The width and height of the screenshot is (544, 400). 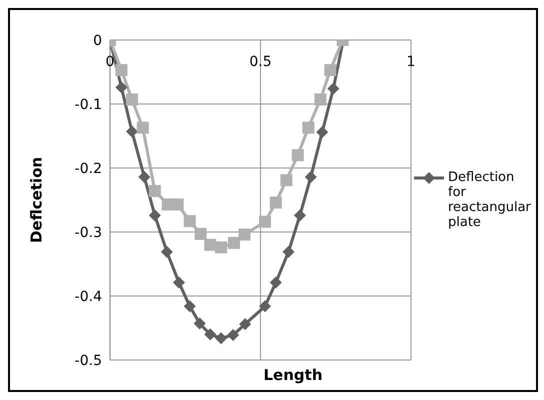 What do you see at coordinates (411, 62) in the screenshot?
I see `x-tick-label: 1` at bounding box center [411, 62].